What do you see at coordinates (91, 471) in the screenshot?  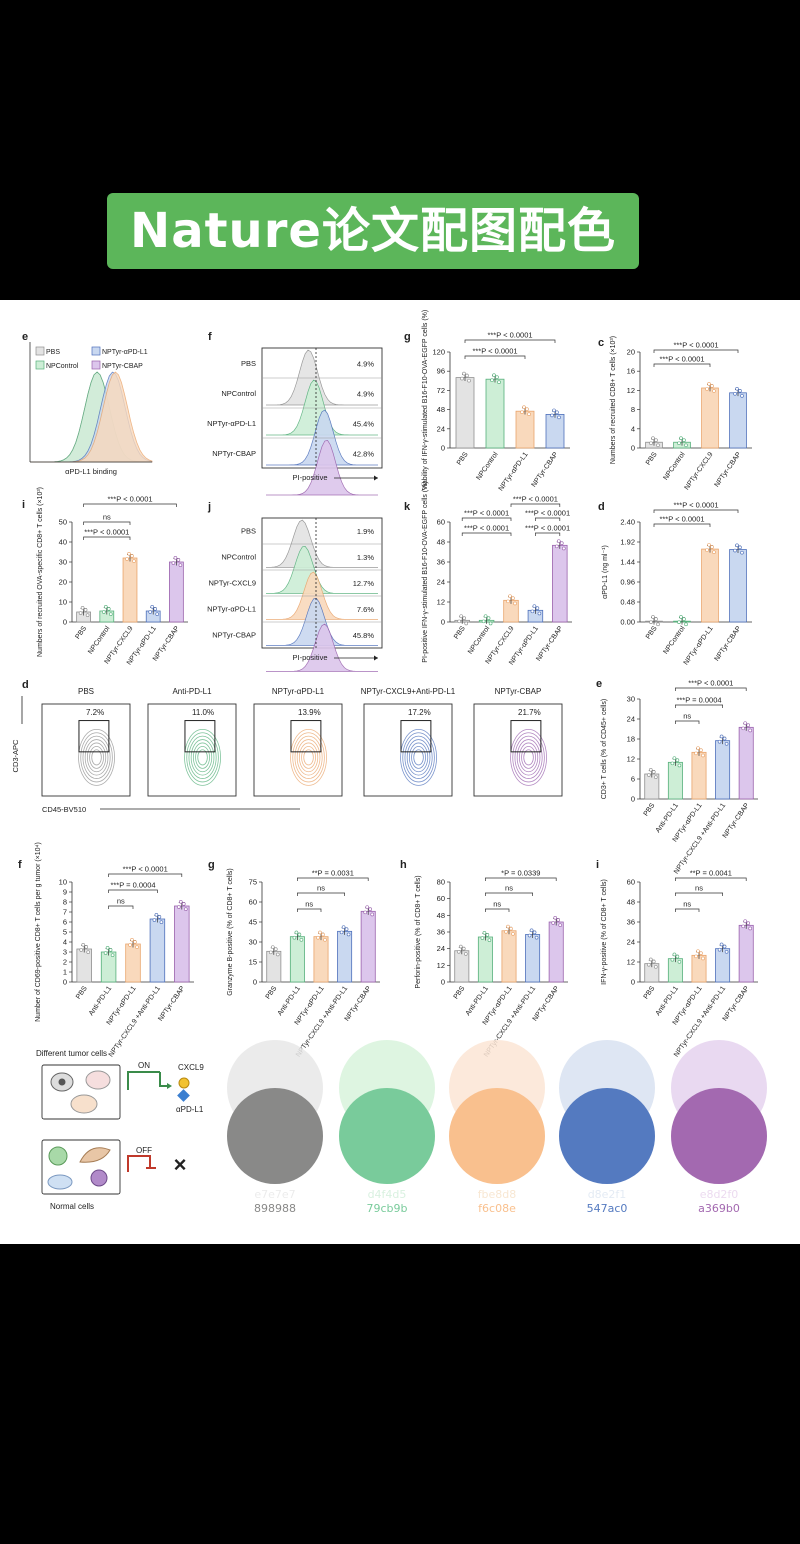 I see `x-axis-label: αPD-L1 binding` at bounding box center [91, 471].